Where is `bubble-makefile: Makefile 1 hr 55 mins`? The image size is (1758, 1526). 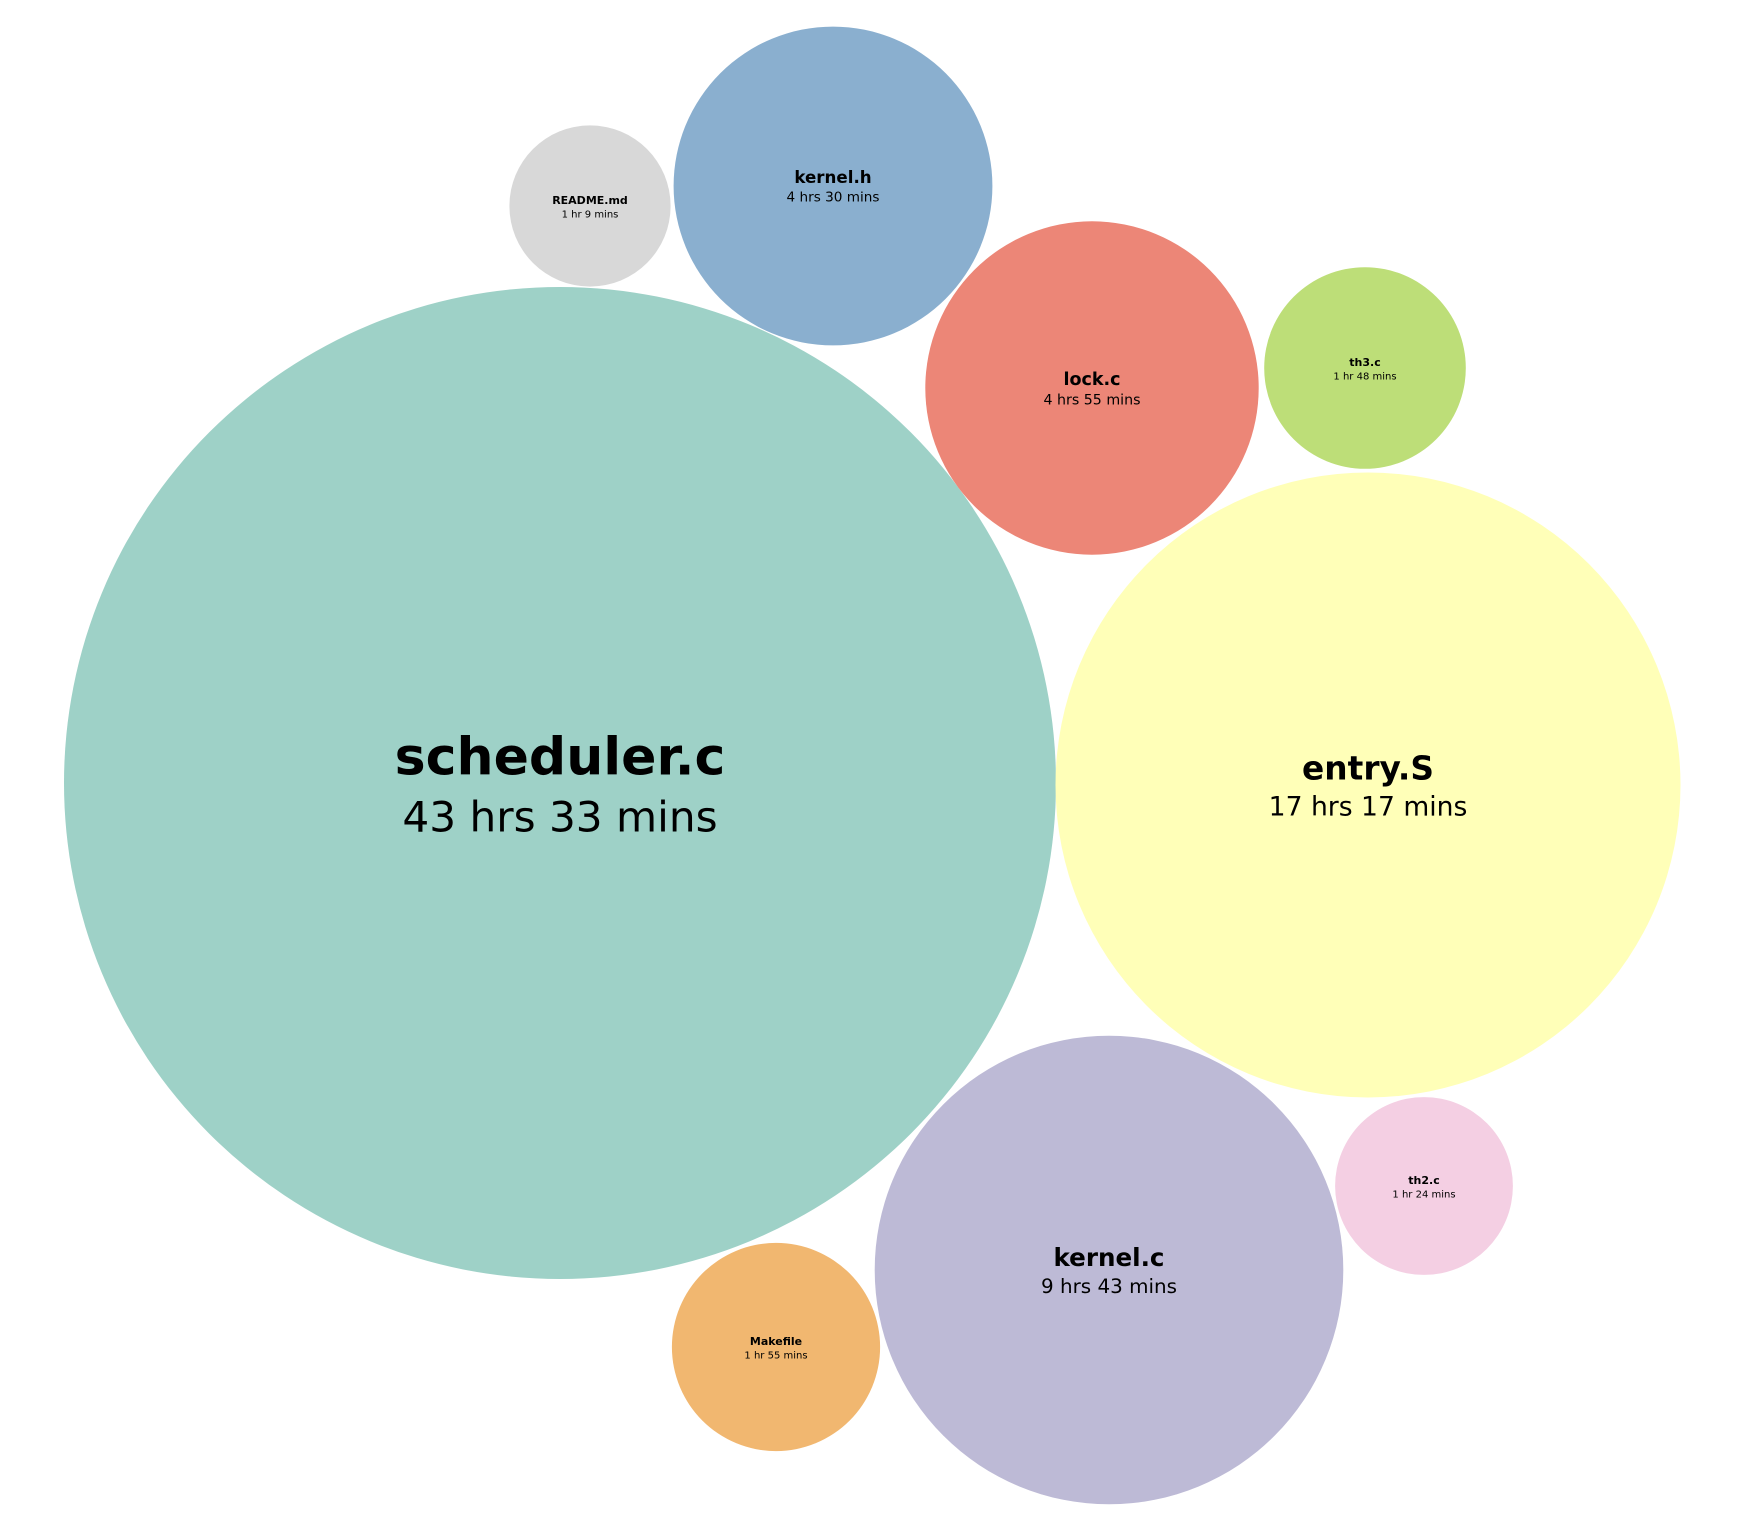
bubble-makefile: Makefile 1 hr 55 mins is located at coordinates (776, 1347).